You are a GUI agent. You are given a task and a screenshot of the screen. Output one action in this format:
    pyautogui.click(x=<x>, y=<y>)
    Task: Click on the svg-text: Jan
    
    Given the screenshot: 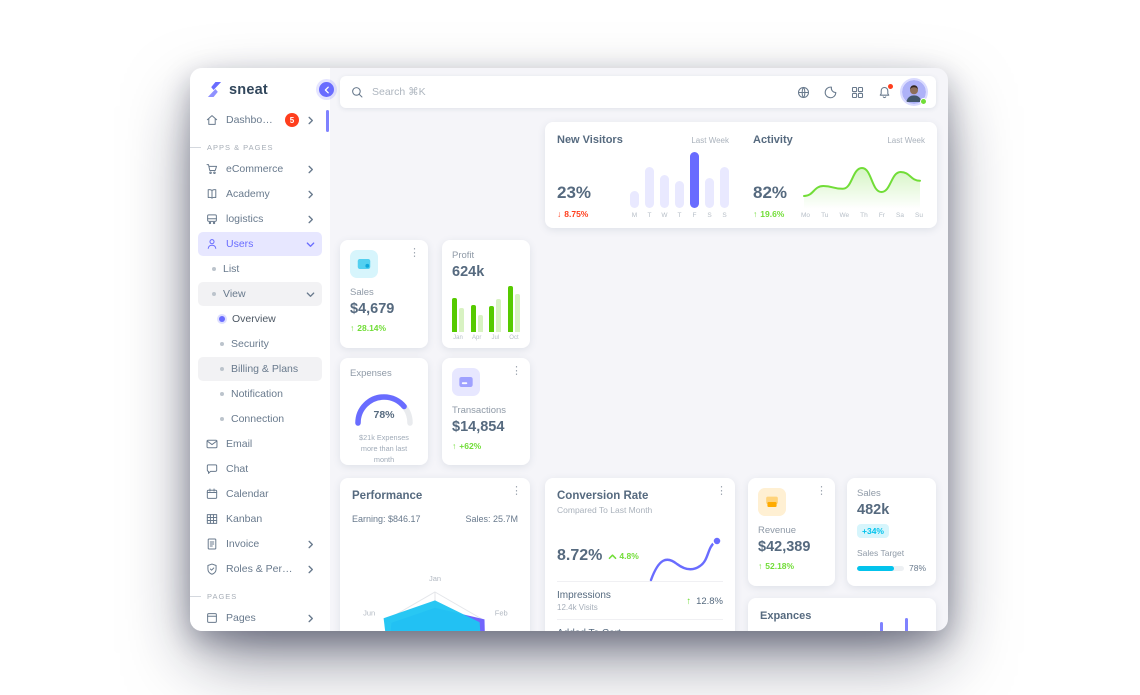 What is the action you would take?
    pyautogui.click(x=435, y=578)
    